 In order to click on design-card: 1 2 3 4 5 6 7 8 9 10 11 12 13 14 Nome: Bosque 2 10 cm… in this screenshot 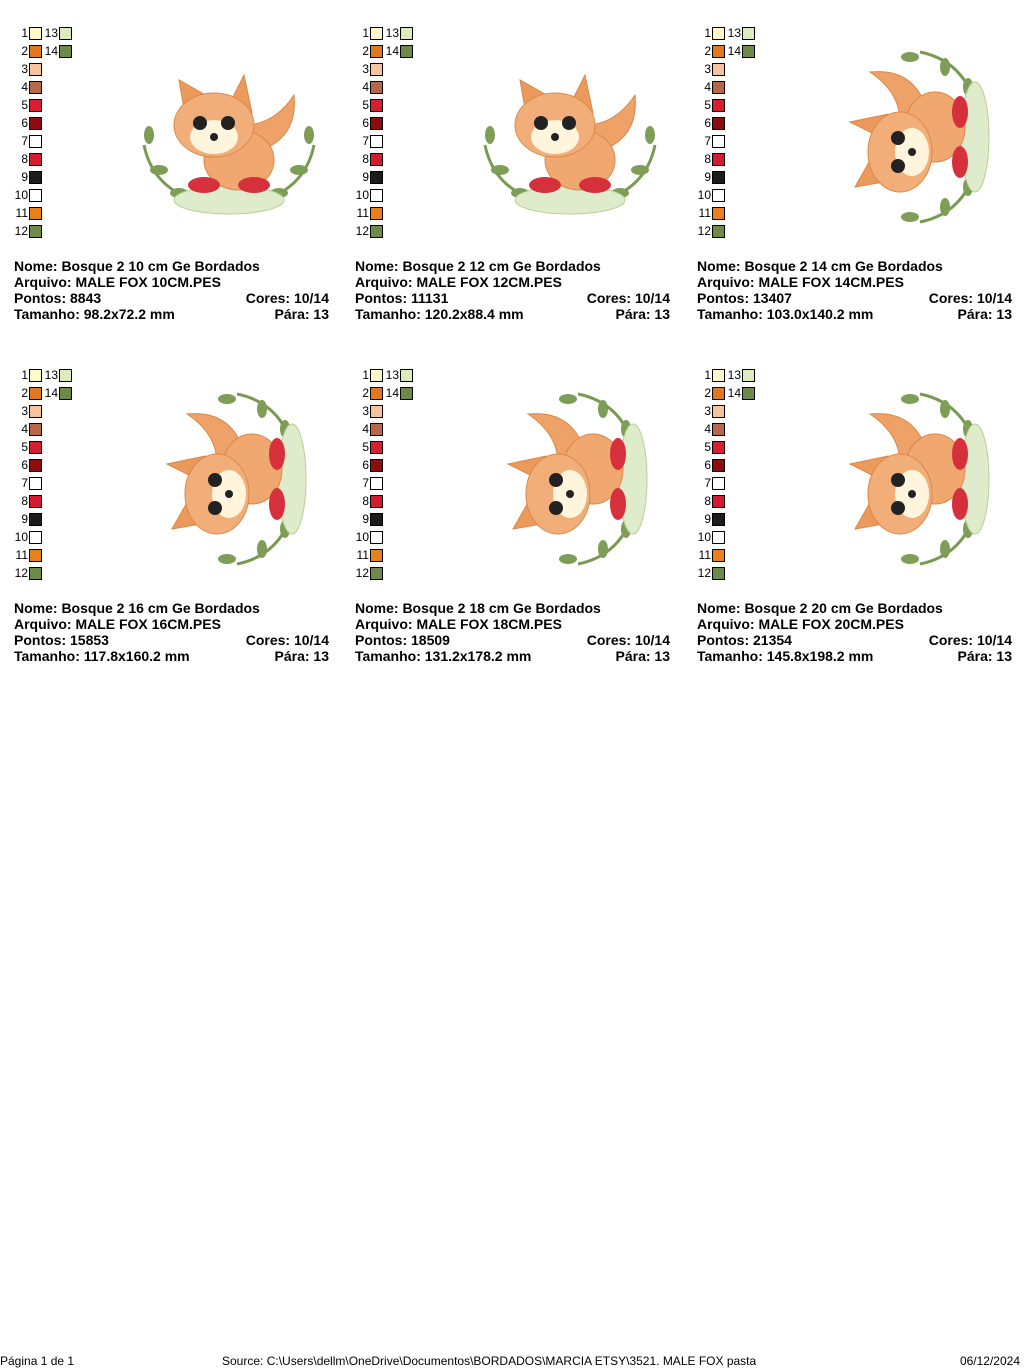, I will do `click(171, 180)`.